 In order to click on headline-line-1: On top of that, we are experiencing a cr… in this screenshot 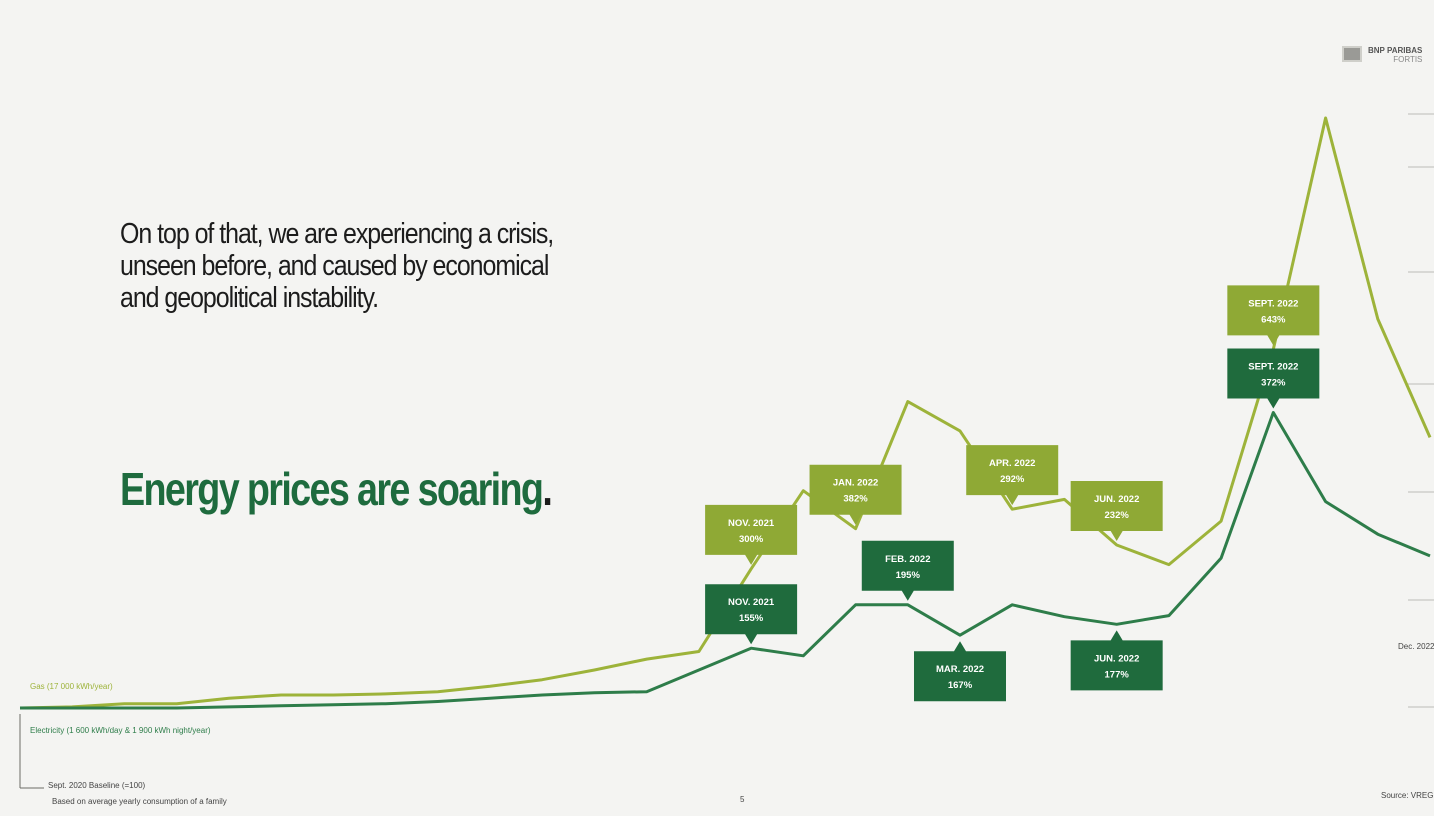, I will do `click(337, 234)`.